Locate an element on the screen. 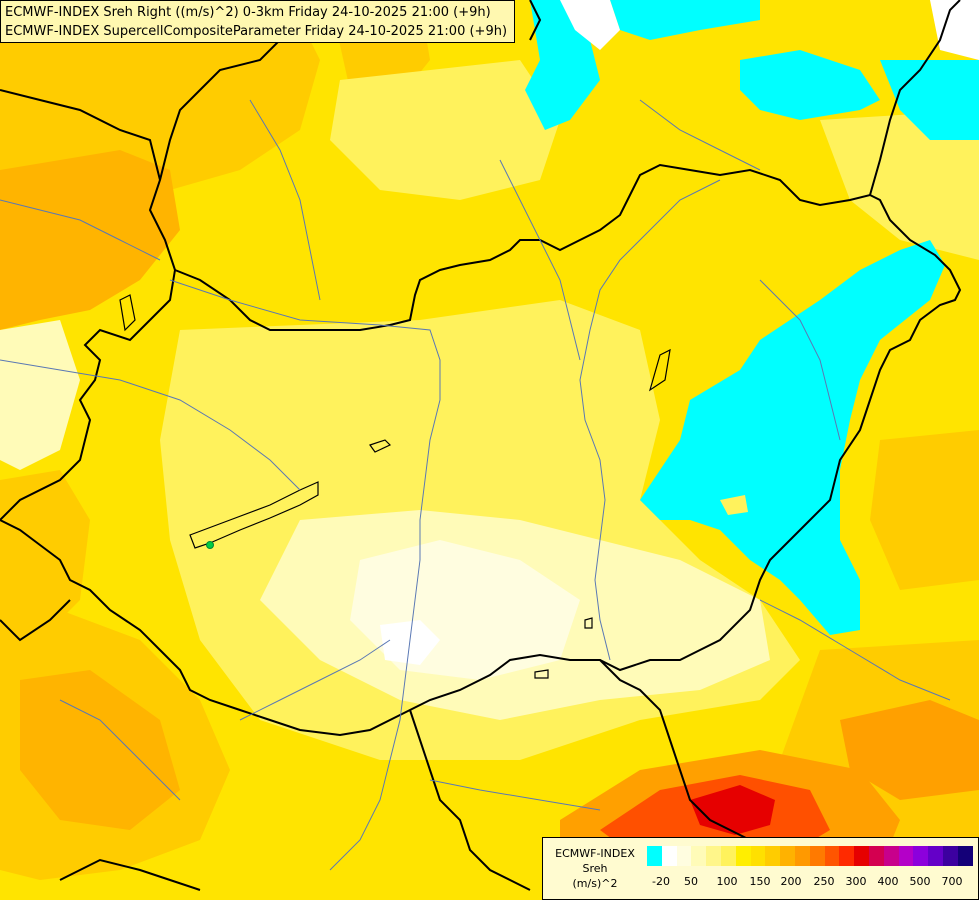 This screenshot has height=900, width=979. field-orange-se2 is located at coordinates (909, 750).